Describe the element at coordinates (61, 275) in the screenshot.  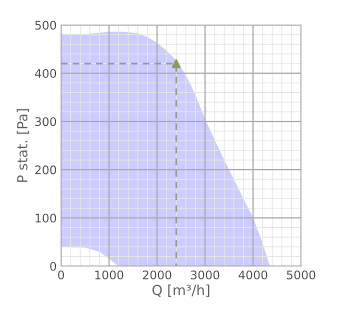
I see `x-tick-label: 0` at that location.